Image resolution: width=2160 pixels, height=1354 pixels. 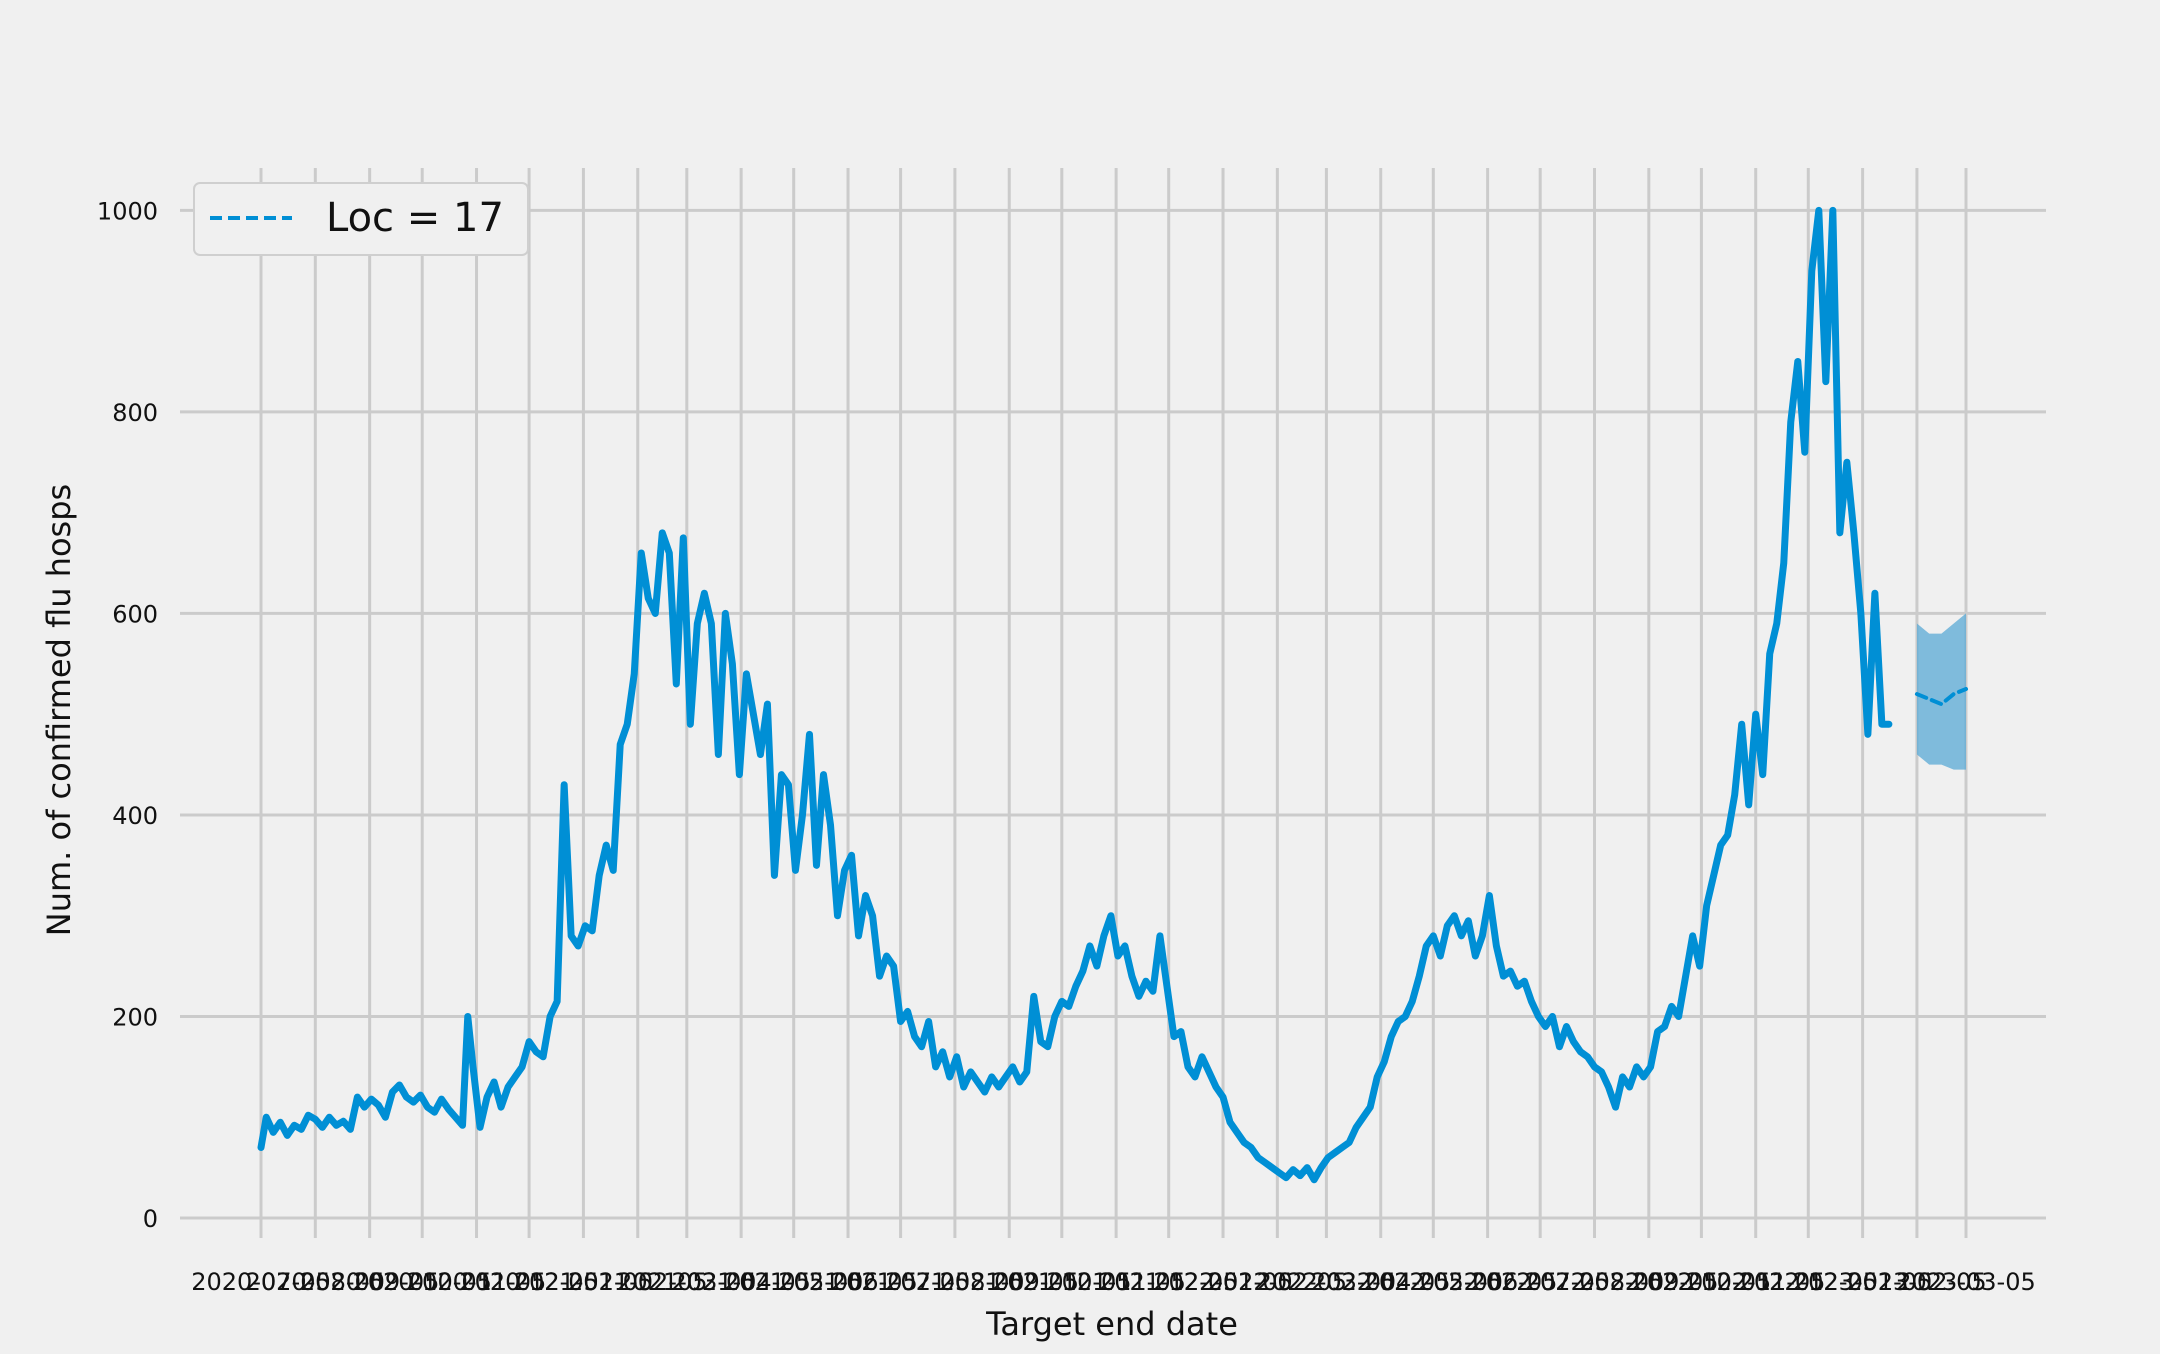 What do you see at coordinates (135, 413) in the screenshot?
I see `y-tick-label: 800` at bounding box center [135, 413].